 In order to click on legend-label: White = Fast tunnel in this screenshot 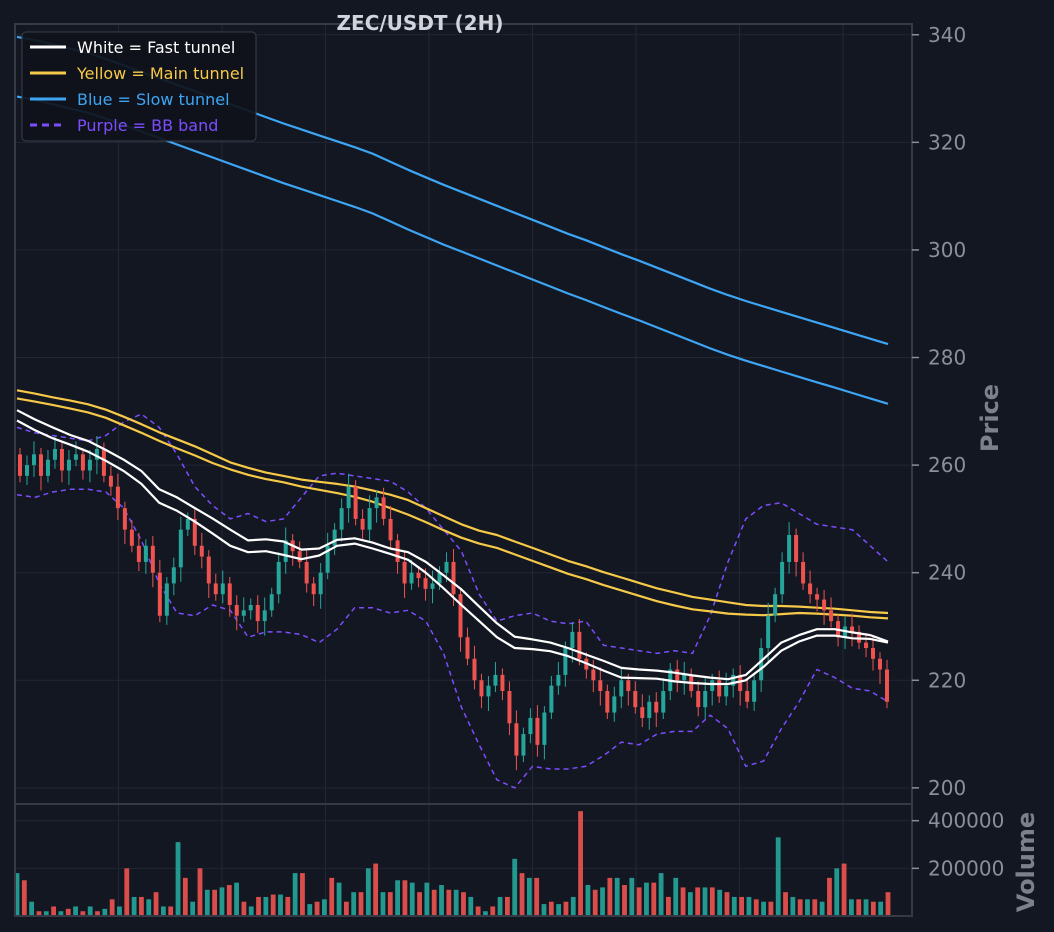, I will do `click(156, 47)`.